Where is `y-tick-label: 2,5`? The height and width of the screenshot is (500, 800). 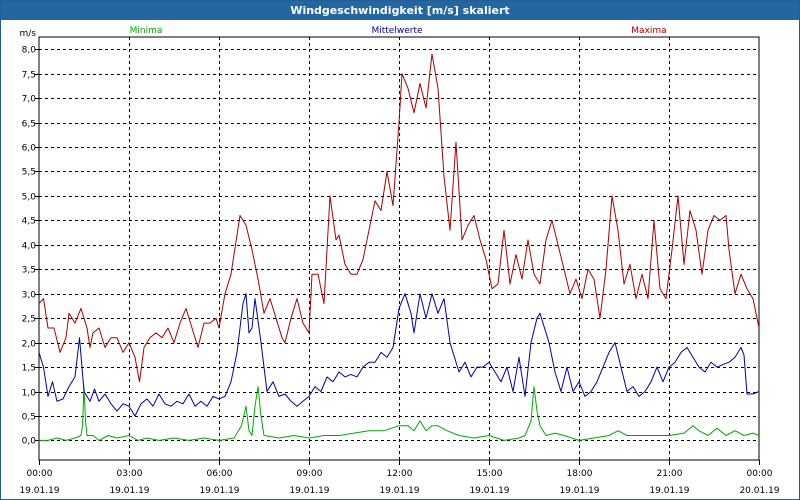 y-tick-label: 2,5 is located at coordinates (29, 320).